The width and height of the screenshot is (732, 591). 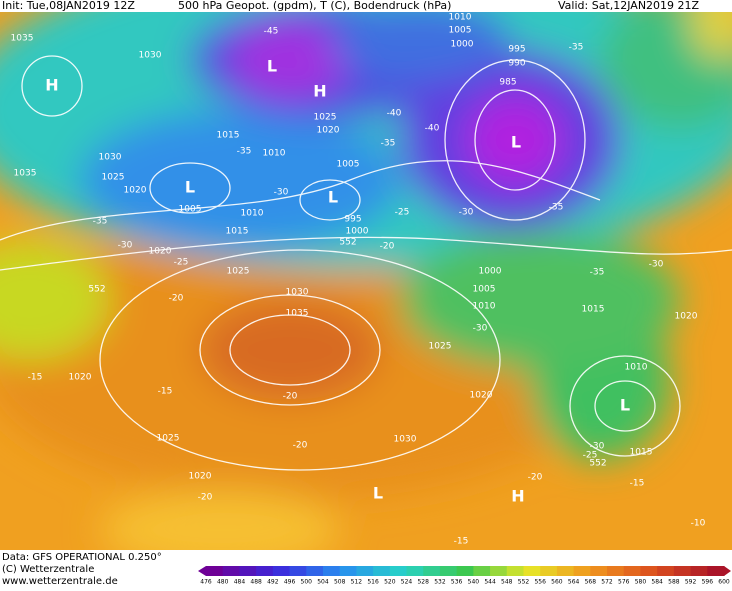 What do you see at coordinates (524, 582) in the screenshot?
I see `colorbar-tick-label: 552` at bounding box center [524, 582].